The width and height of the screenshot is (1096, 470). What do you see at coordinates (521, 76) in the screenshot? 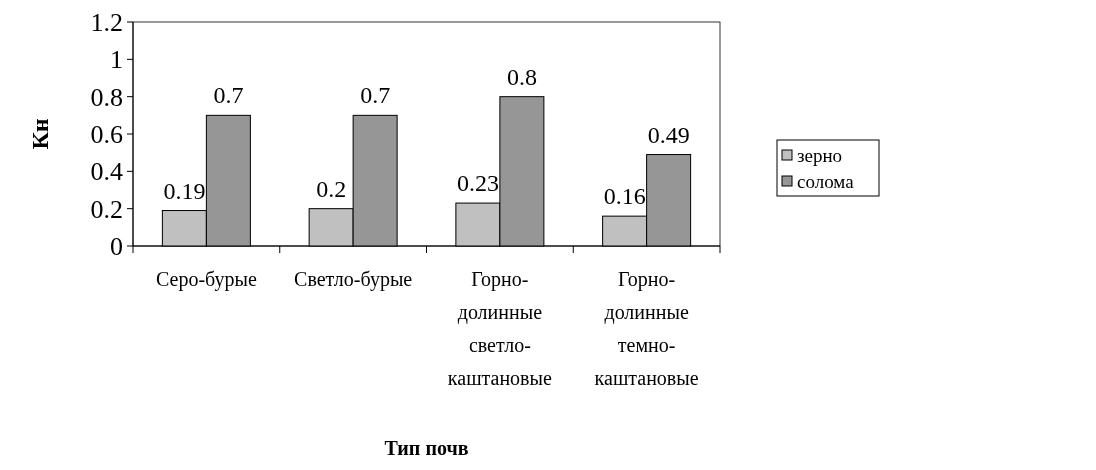
I see `data-label: 0.8` at bounding box center [521, 76].